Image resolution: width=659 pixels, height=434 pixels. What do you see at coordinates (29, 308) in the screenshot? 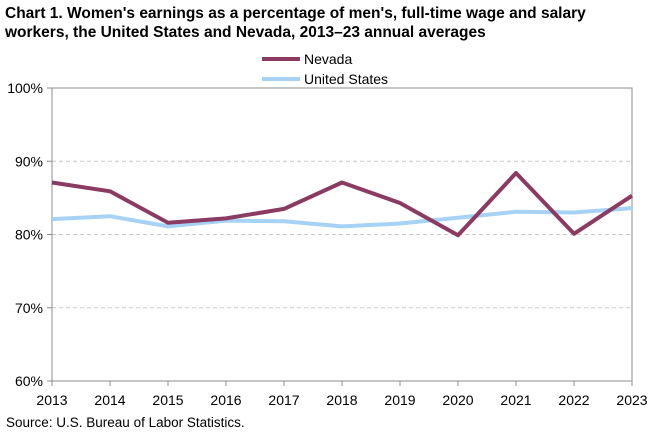
I see `y-tick-label-70: 70%` at bounding box center [29, 308].